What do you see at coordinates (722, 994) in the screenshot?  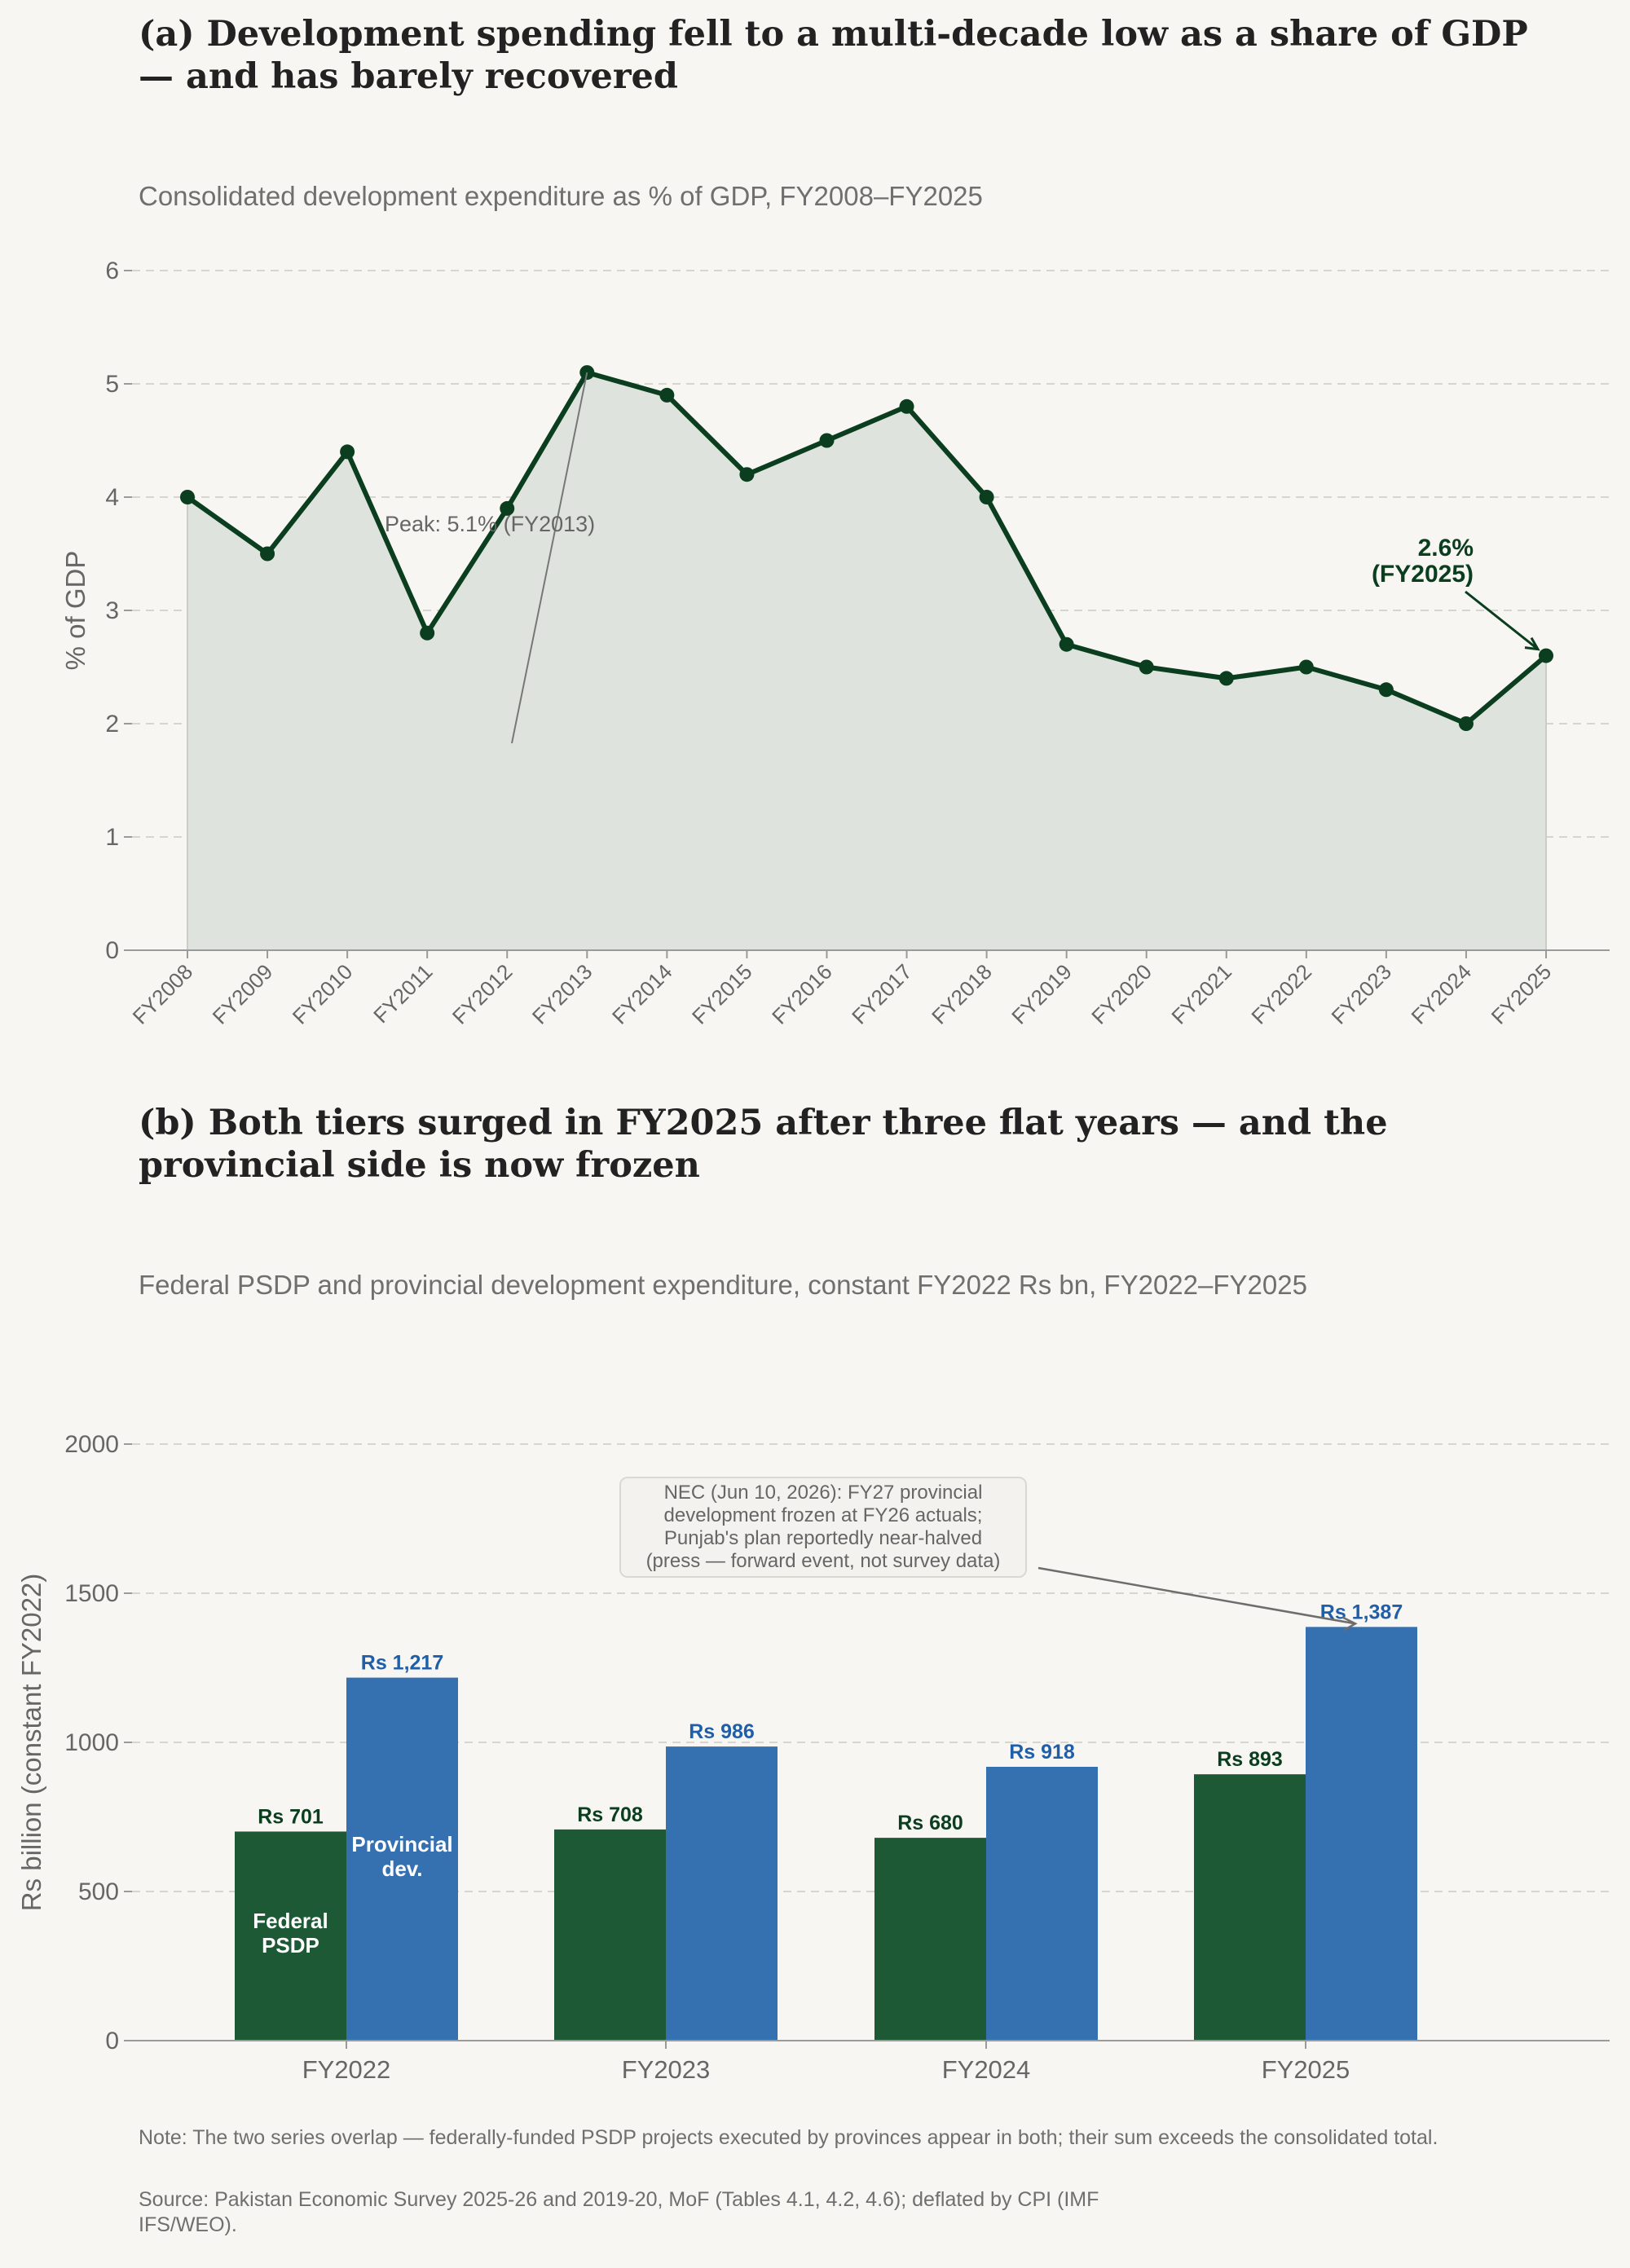 I see `x-tick-label: FY2015` at bounding box center [722, 994].